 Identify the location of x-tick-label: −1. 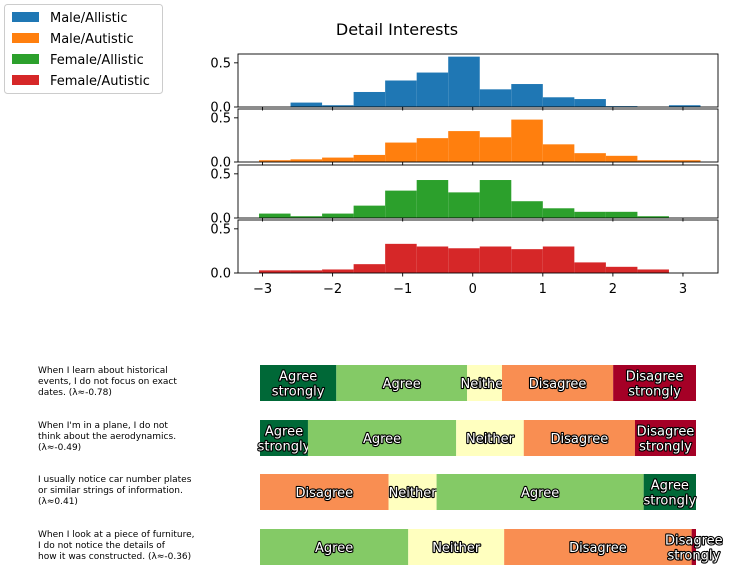
(402, 289).